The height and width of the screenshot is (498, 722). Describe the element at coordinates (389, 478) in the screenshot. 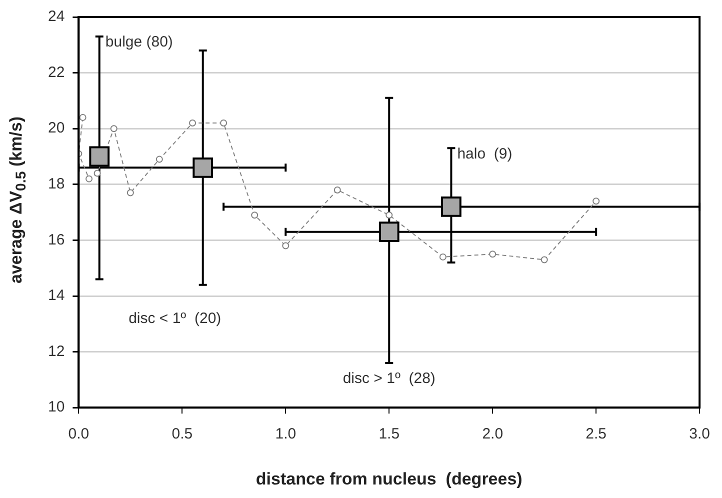

I see `x-axis-title: distance from nucleus (degrees)` at that location.